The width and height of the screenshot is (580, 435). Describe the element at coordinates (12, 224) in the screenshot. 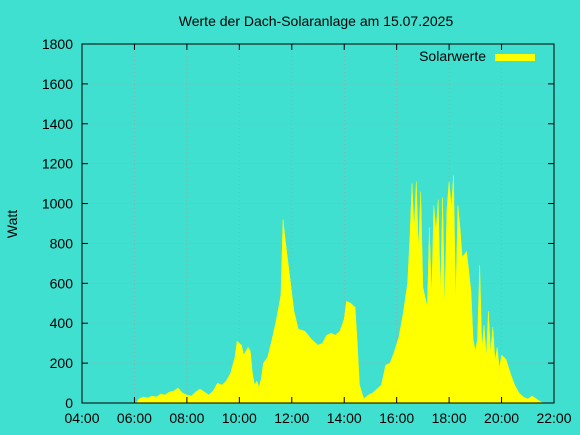

I see `y-axis-label: Watt` at that location.